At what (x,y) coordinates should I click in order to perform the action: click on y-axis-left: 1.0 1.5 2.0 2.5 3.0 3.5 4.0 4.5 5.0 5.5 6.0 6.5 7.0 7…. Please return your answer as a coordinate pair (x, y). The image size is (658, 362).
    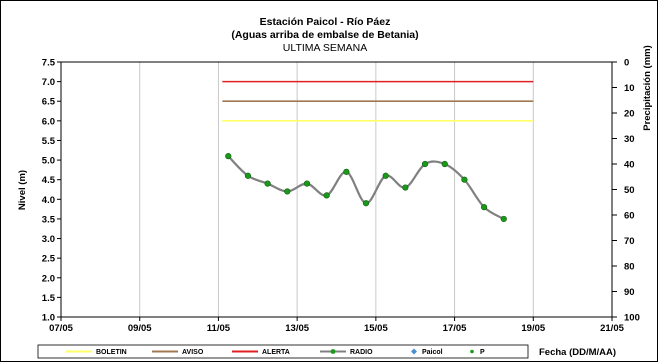
    Looking at the image, I should click on (51, 191).